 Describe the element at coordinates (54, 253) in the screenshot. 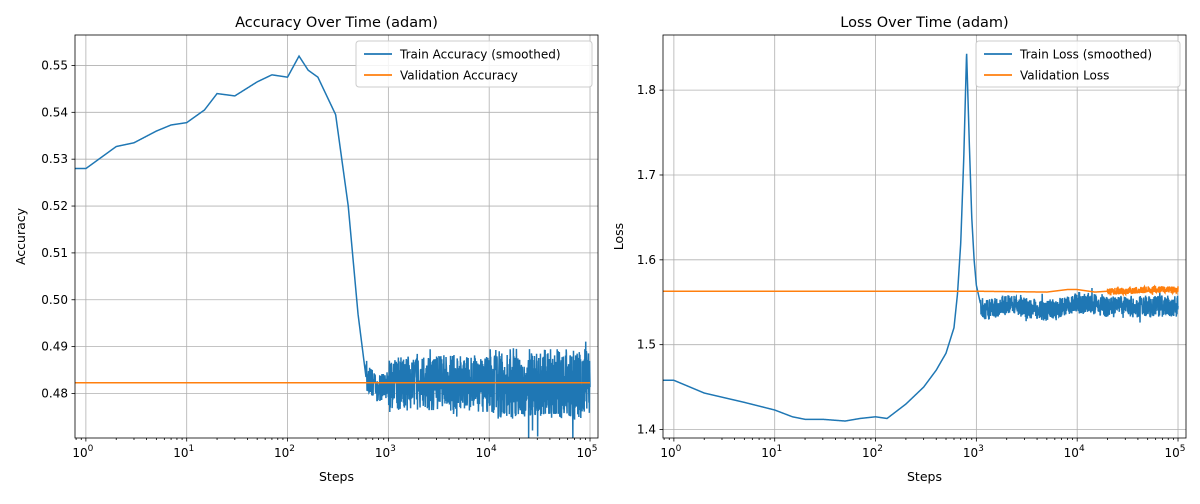

I see `y-tick-label: 0.51` at that location.